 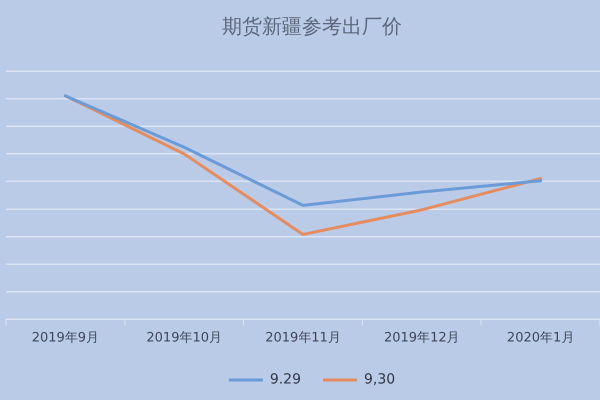 I want to click on legend-label: 9,30, so click(x=380, y=380).